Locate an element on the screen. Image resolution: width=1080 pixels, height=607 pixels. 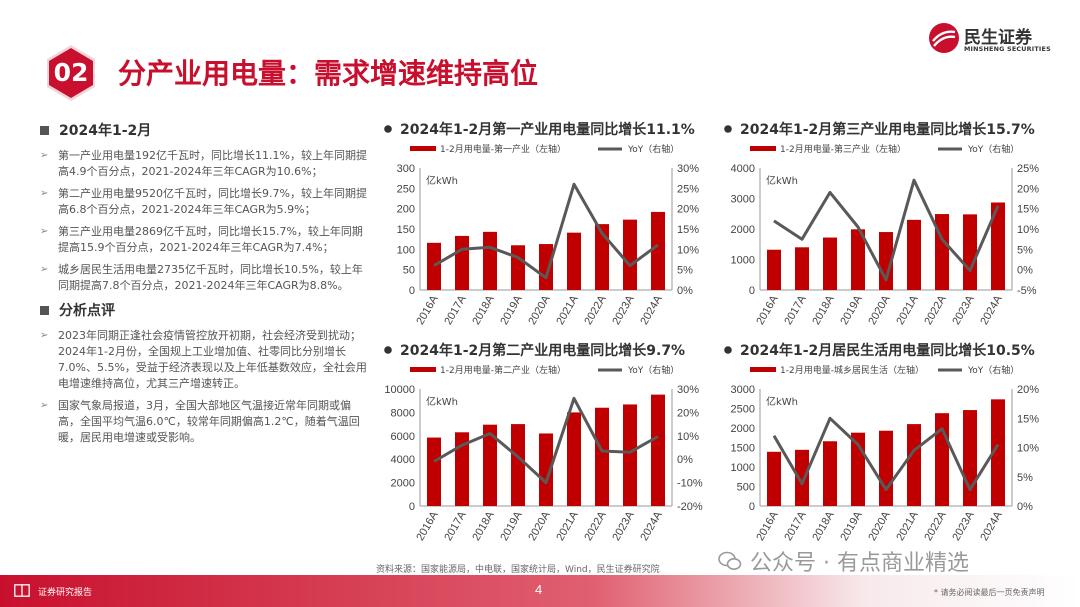
chart-title: 2024年1-2月居民生活用电量同比增长10.5% is located at coordinates (887, 350).